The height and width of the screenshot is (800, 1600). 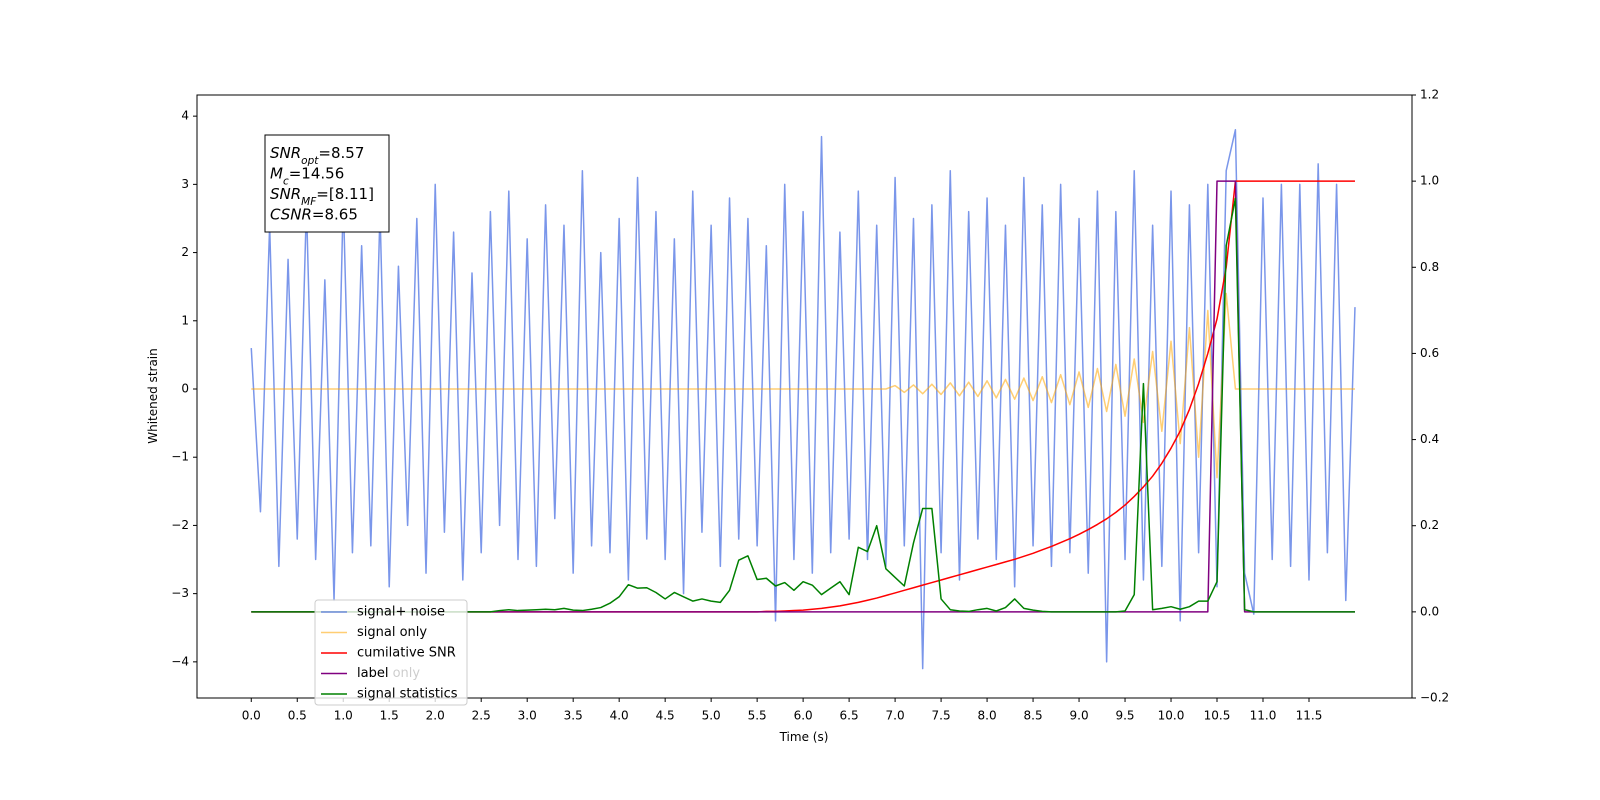 I want to click on y-tick-label: 3, so click(x=185, y=184).